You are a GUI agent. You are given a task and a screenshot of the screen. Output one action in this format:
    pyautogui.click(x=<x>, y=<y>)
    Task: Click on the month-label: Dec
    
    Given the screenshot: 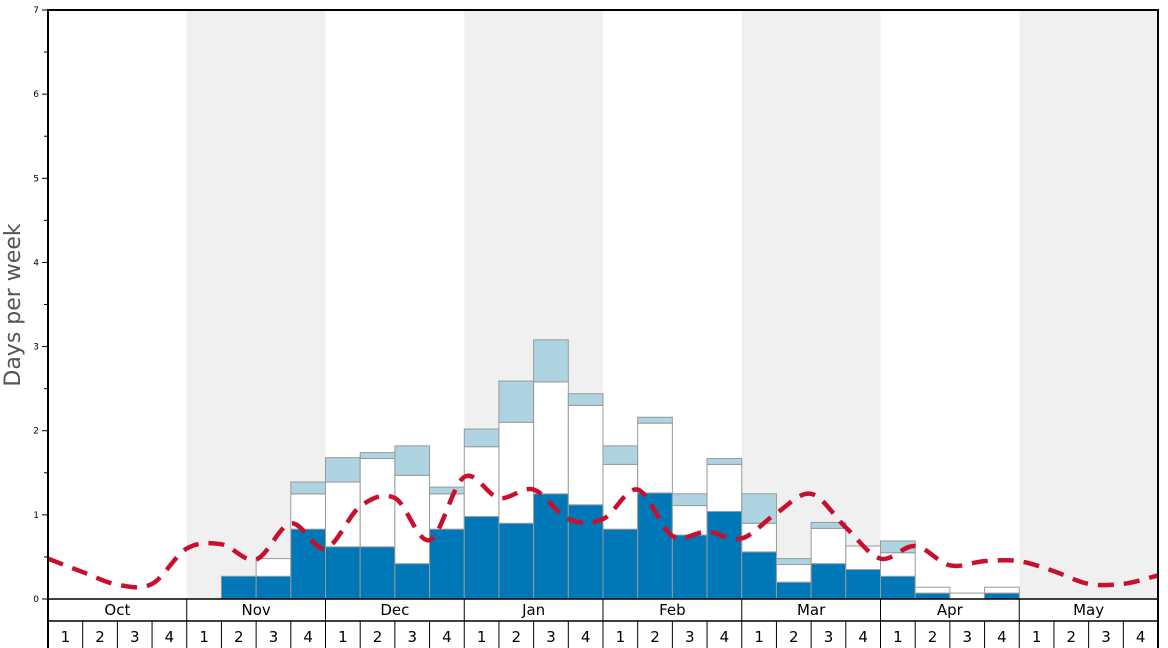 What is the action you would take?
    pyautogui.click(x=394, y=610)
    